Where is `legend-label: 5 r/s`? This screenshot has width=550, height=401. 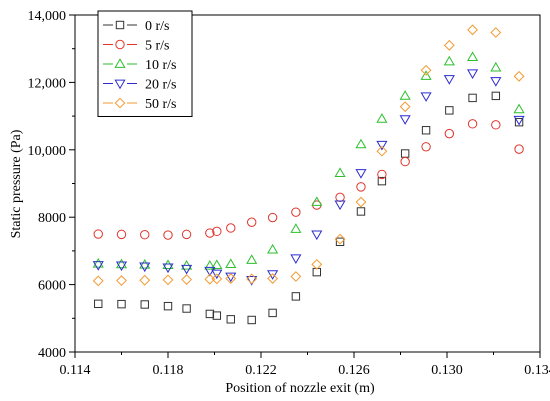
legend-label: 5 r/s is located at coordinates (157, 46).